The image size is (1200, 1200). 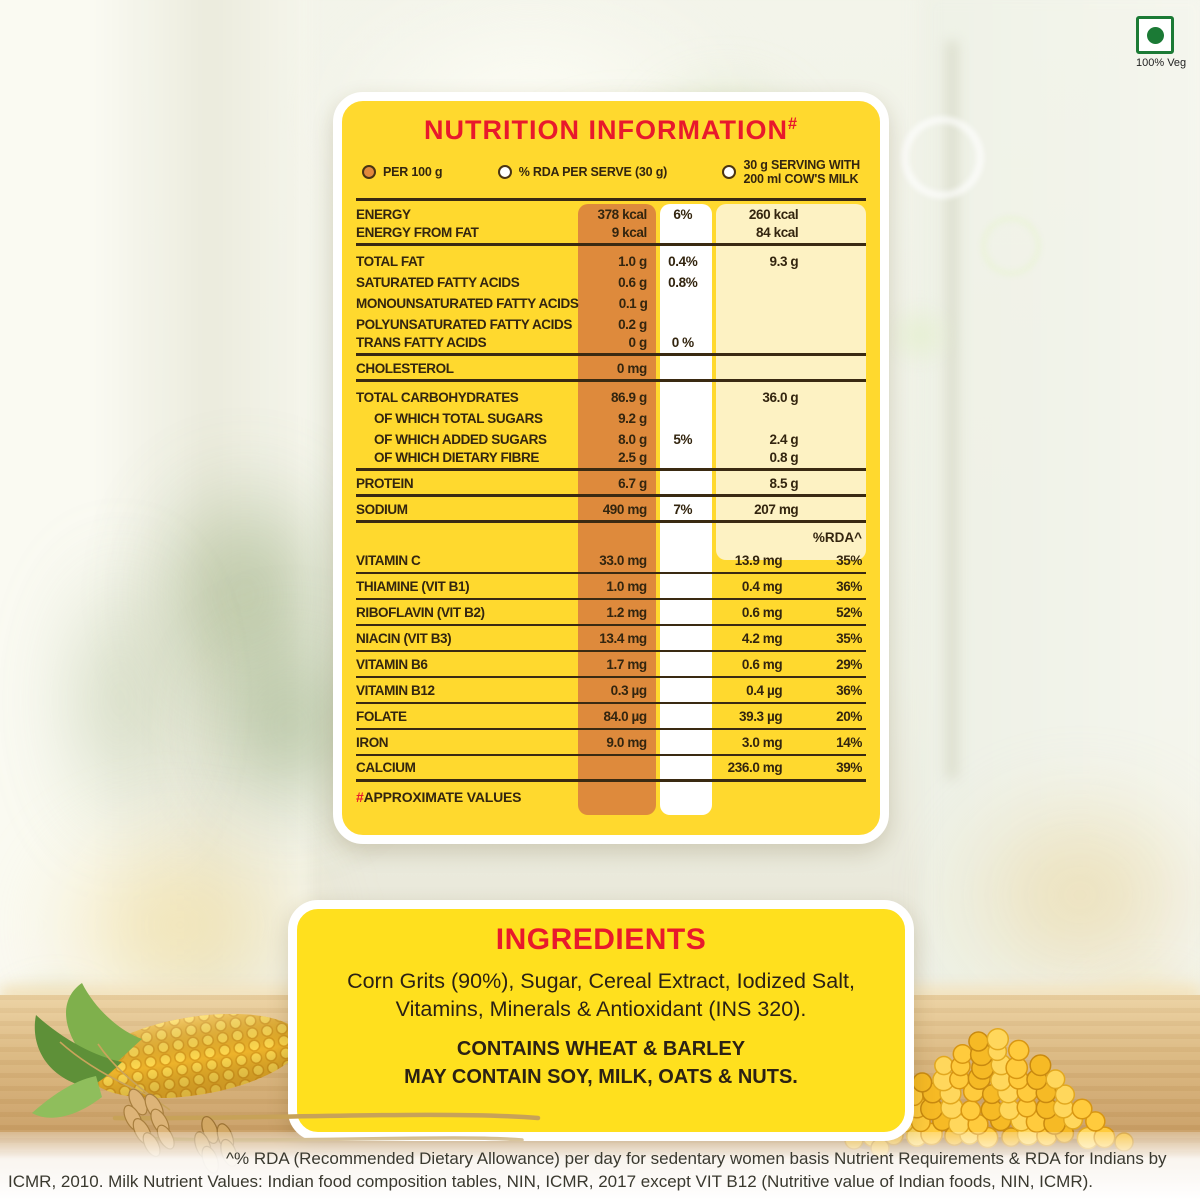 I want to click on nutrient-name: VITAMIN B6, so click(x=392, y=664).